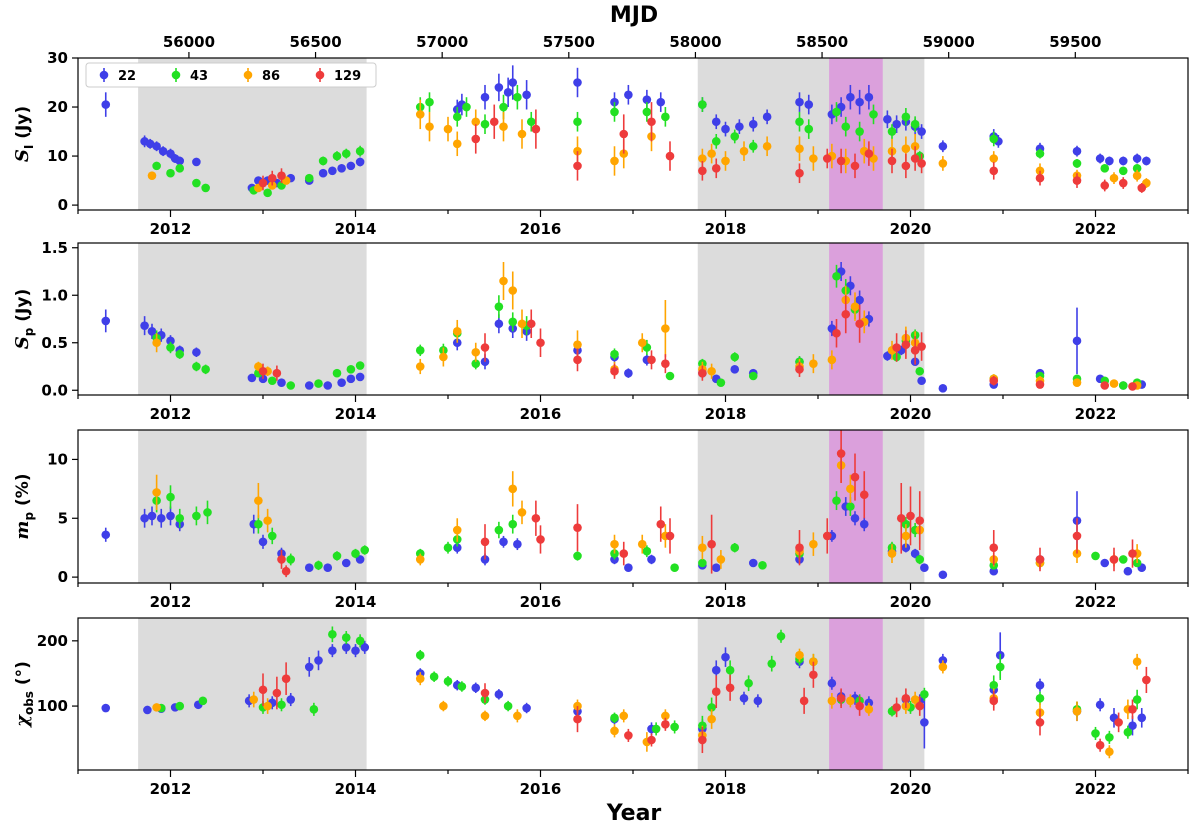 The width and height of the screenshot is (1200, 828). Describe the element at coordinates (199, 76) in the screenshot. I see `legend-label: 43` at that location.